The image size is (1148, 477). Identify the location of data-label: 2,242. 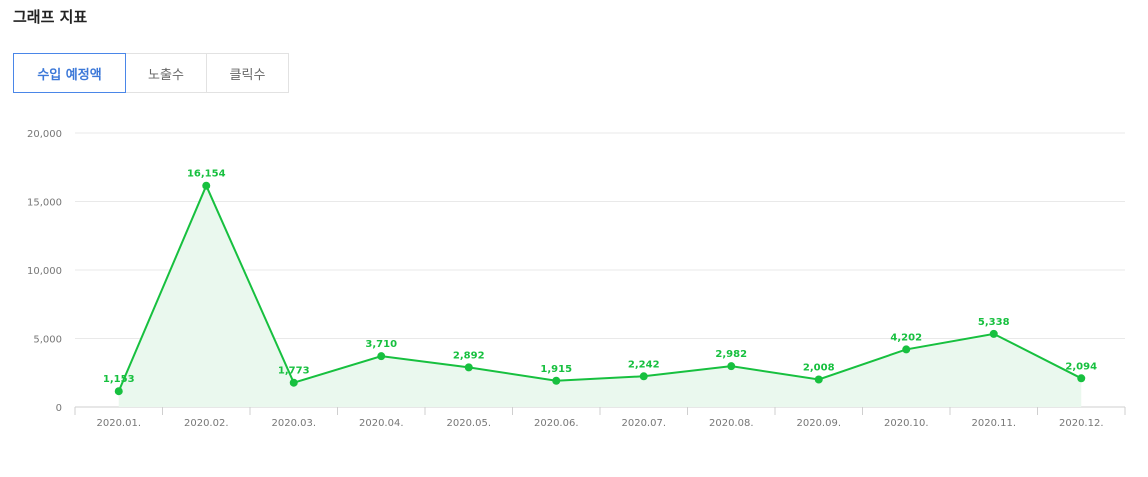
(644, 364).